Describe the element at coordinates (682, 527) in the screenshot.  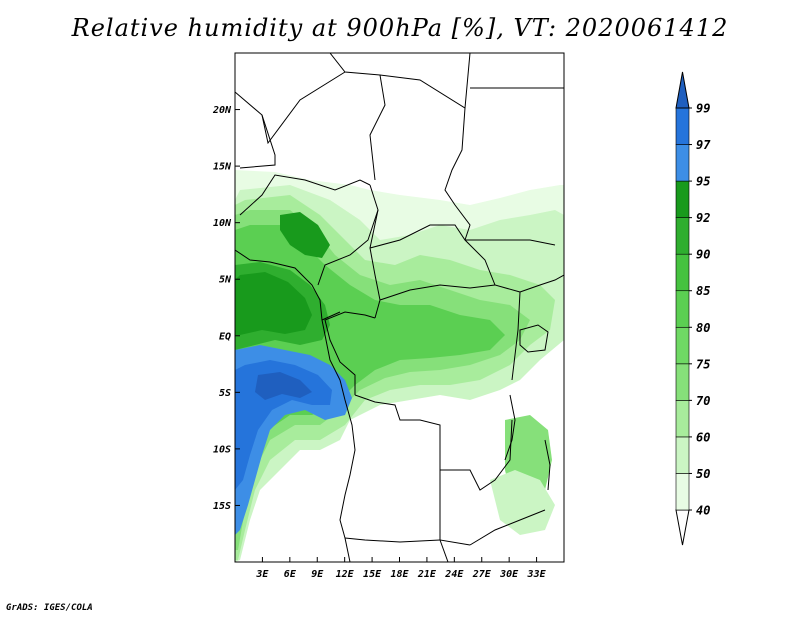
I see `colorbar-lower-triangle` at that location.